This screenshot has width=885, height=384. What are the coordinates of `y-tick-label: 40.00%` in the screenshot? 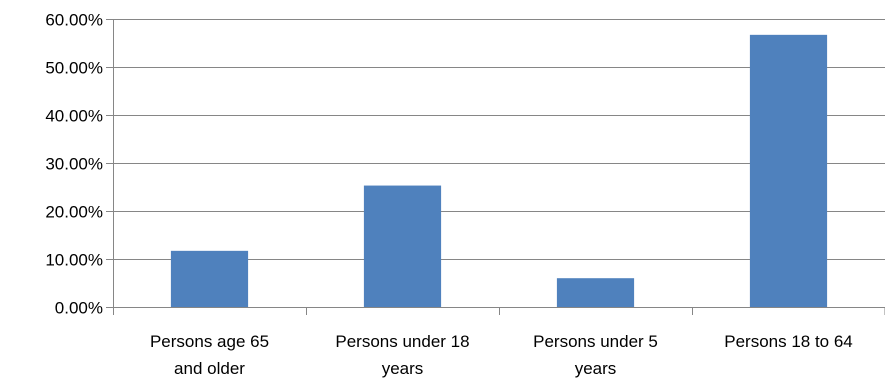 It's located at (74, 116).